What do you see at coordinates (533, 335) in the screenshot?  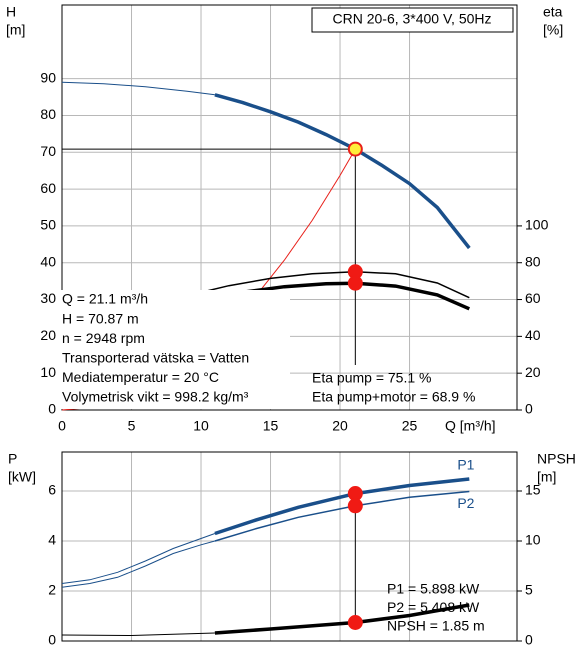 I see `y2-tick-label: 40` at bounding box center [533, 335].